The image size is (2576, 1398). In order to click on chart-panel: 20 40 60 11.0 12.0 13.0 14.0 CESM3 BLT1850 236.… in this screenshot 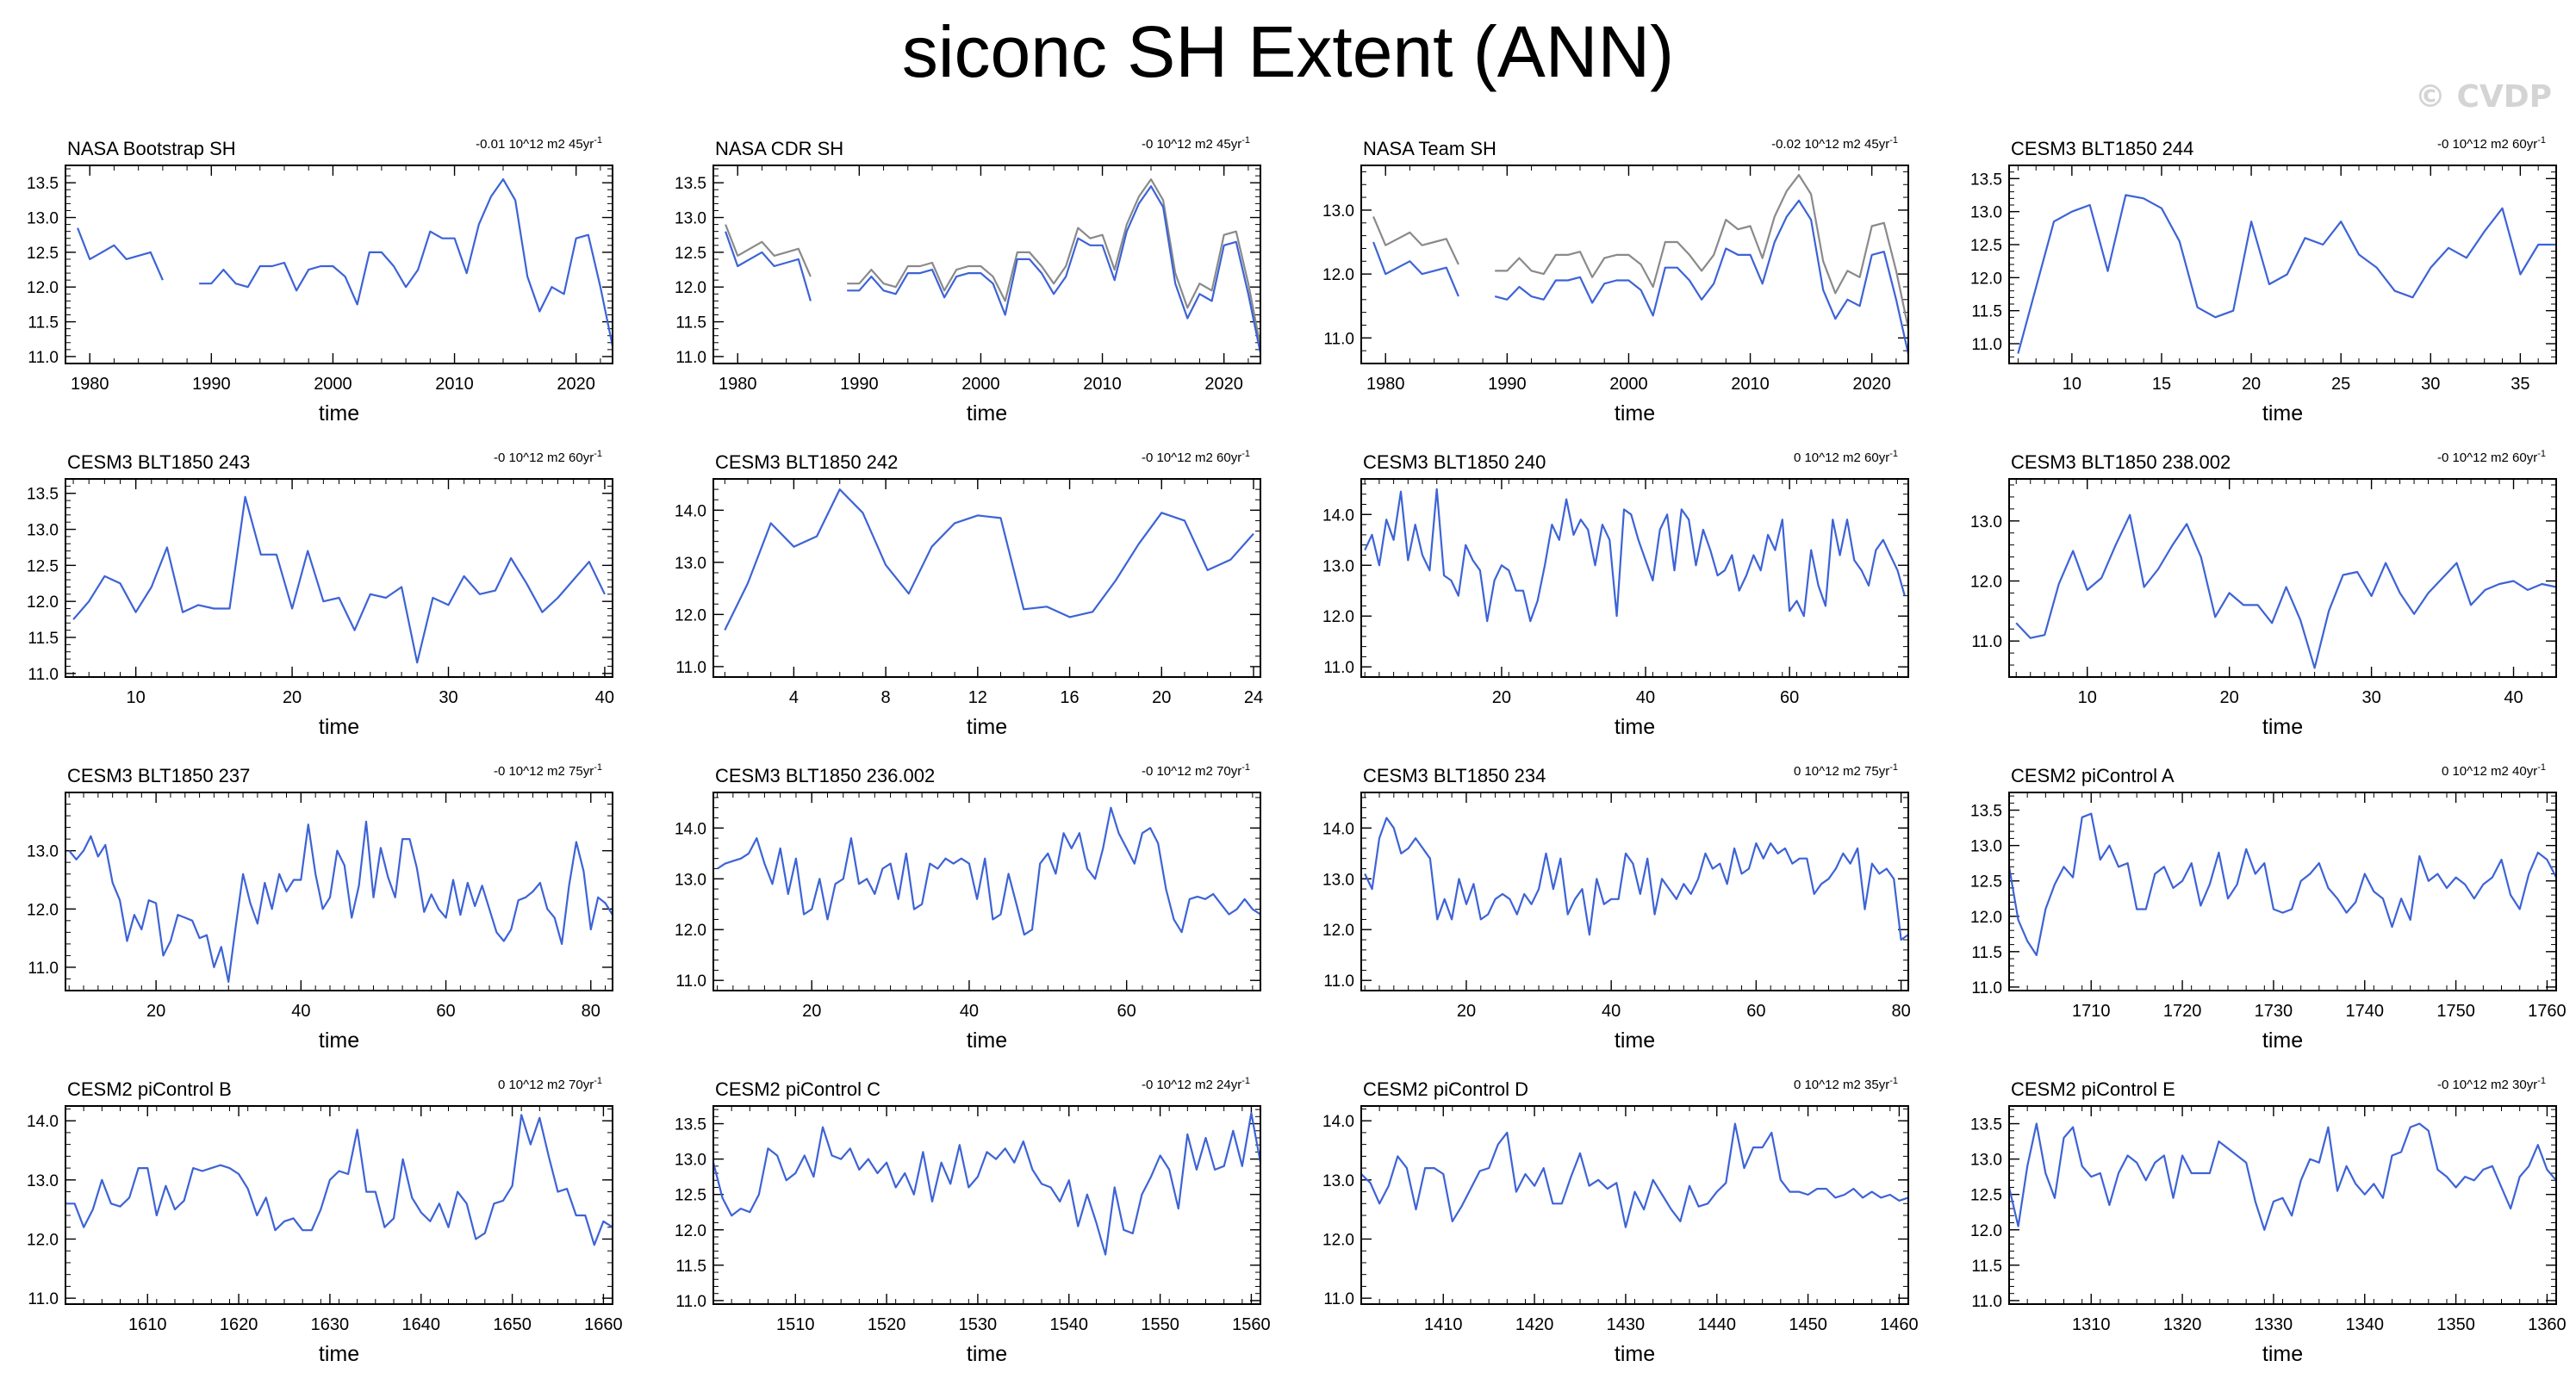, I will do `click(968, 907)`.